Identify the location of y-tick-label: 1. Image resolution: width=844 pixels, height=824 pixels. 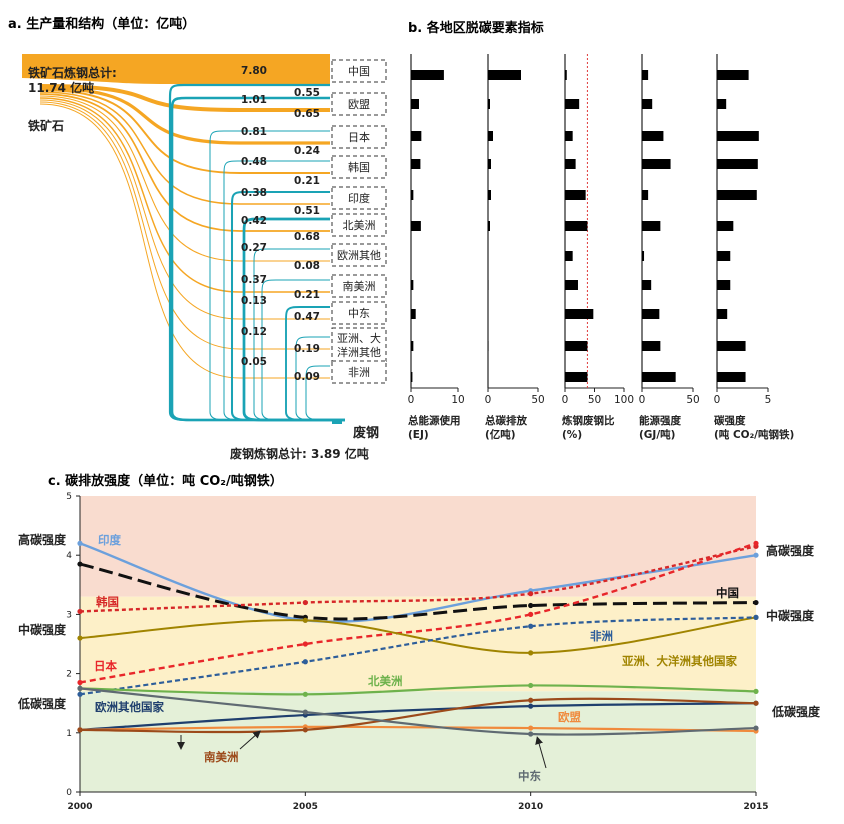
(69, 734).